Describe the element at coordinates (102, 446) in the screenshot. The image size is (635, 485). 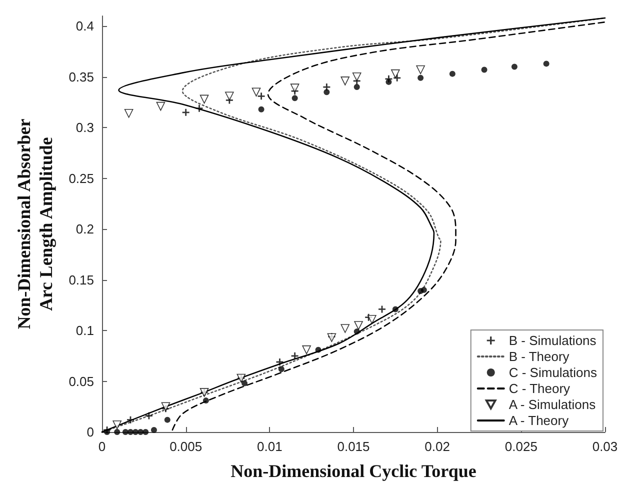
I see `x-tick-label: 0` at that location.